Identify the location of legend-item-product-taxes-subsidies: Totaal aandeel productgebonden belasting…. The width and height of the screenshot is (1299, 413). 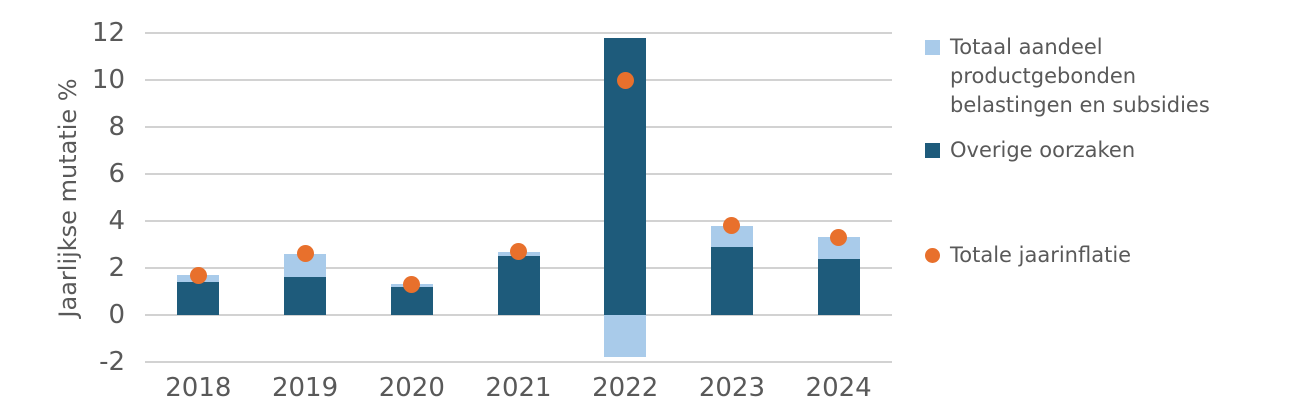
(1107, 76).